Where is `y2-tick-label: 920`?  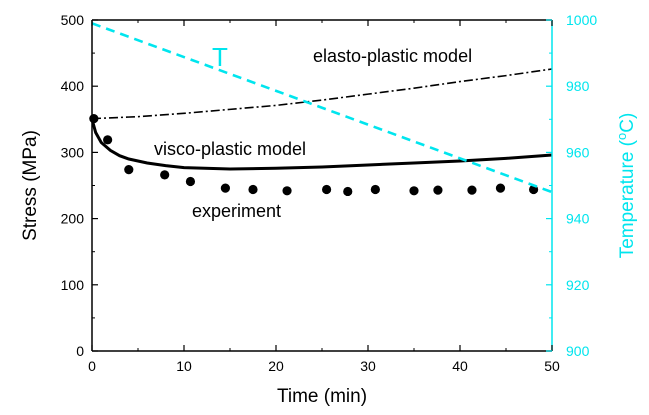
y2-tick-label: 920 is located at coordinates (578, 285).